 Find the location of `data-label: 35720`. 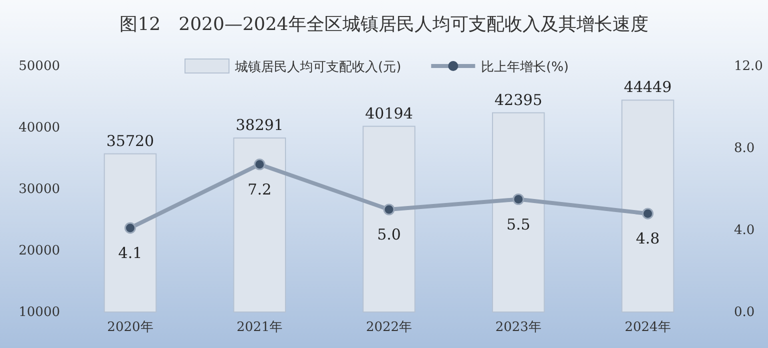

data-label: 35720 is located at coordinates (130, 141).